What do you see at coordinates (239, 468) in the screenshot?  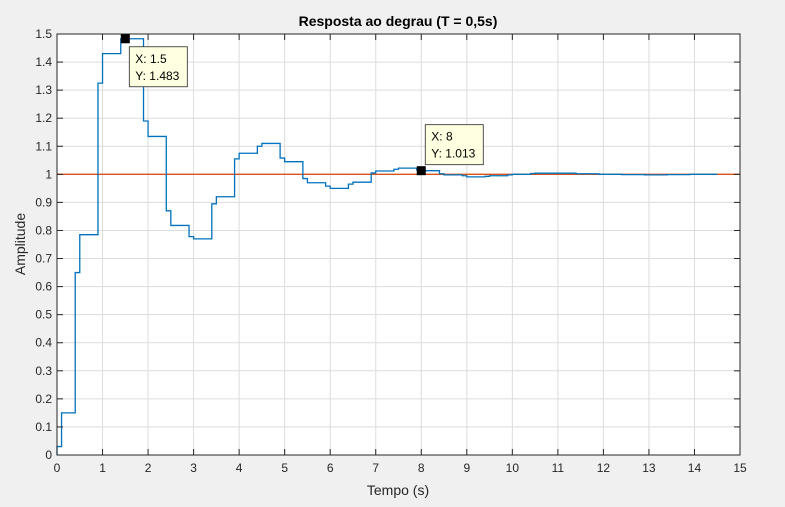 I see `x-tick-label: 4` at bounding box center [239, 468].